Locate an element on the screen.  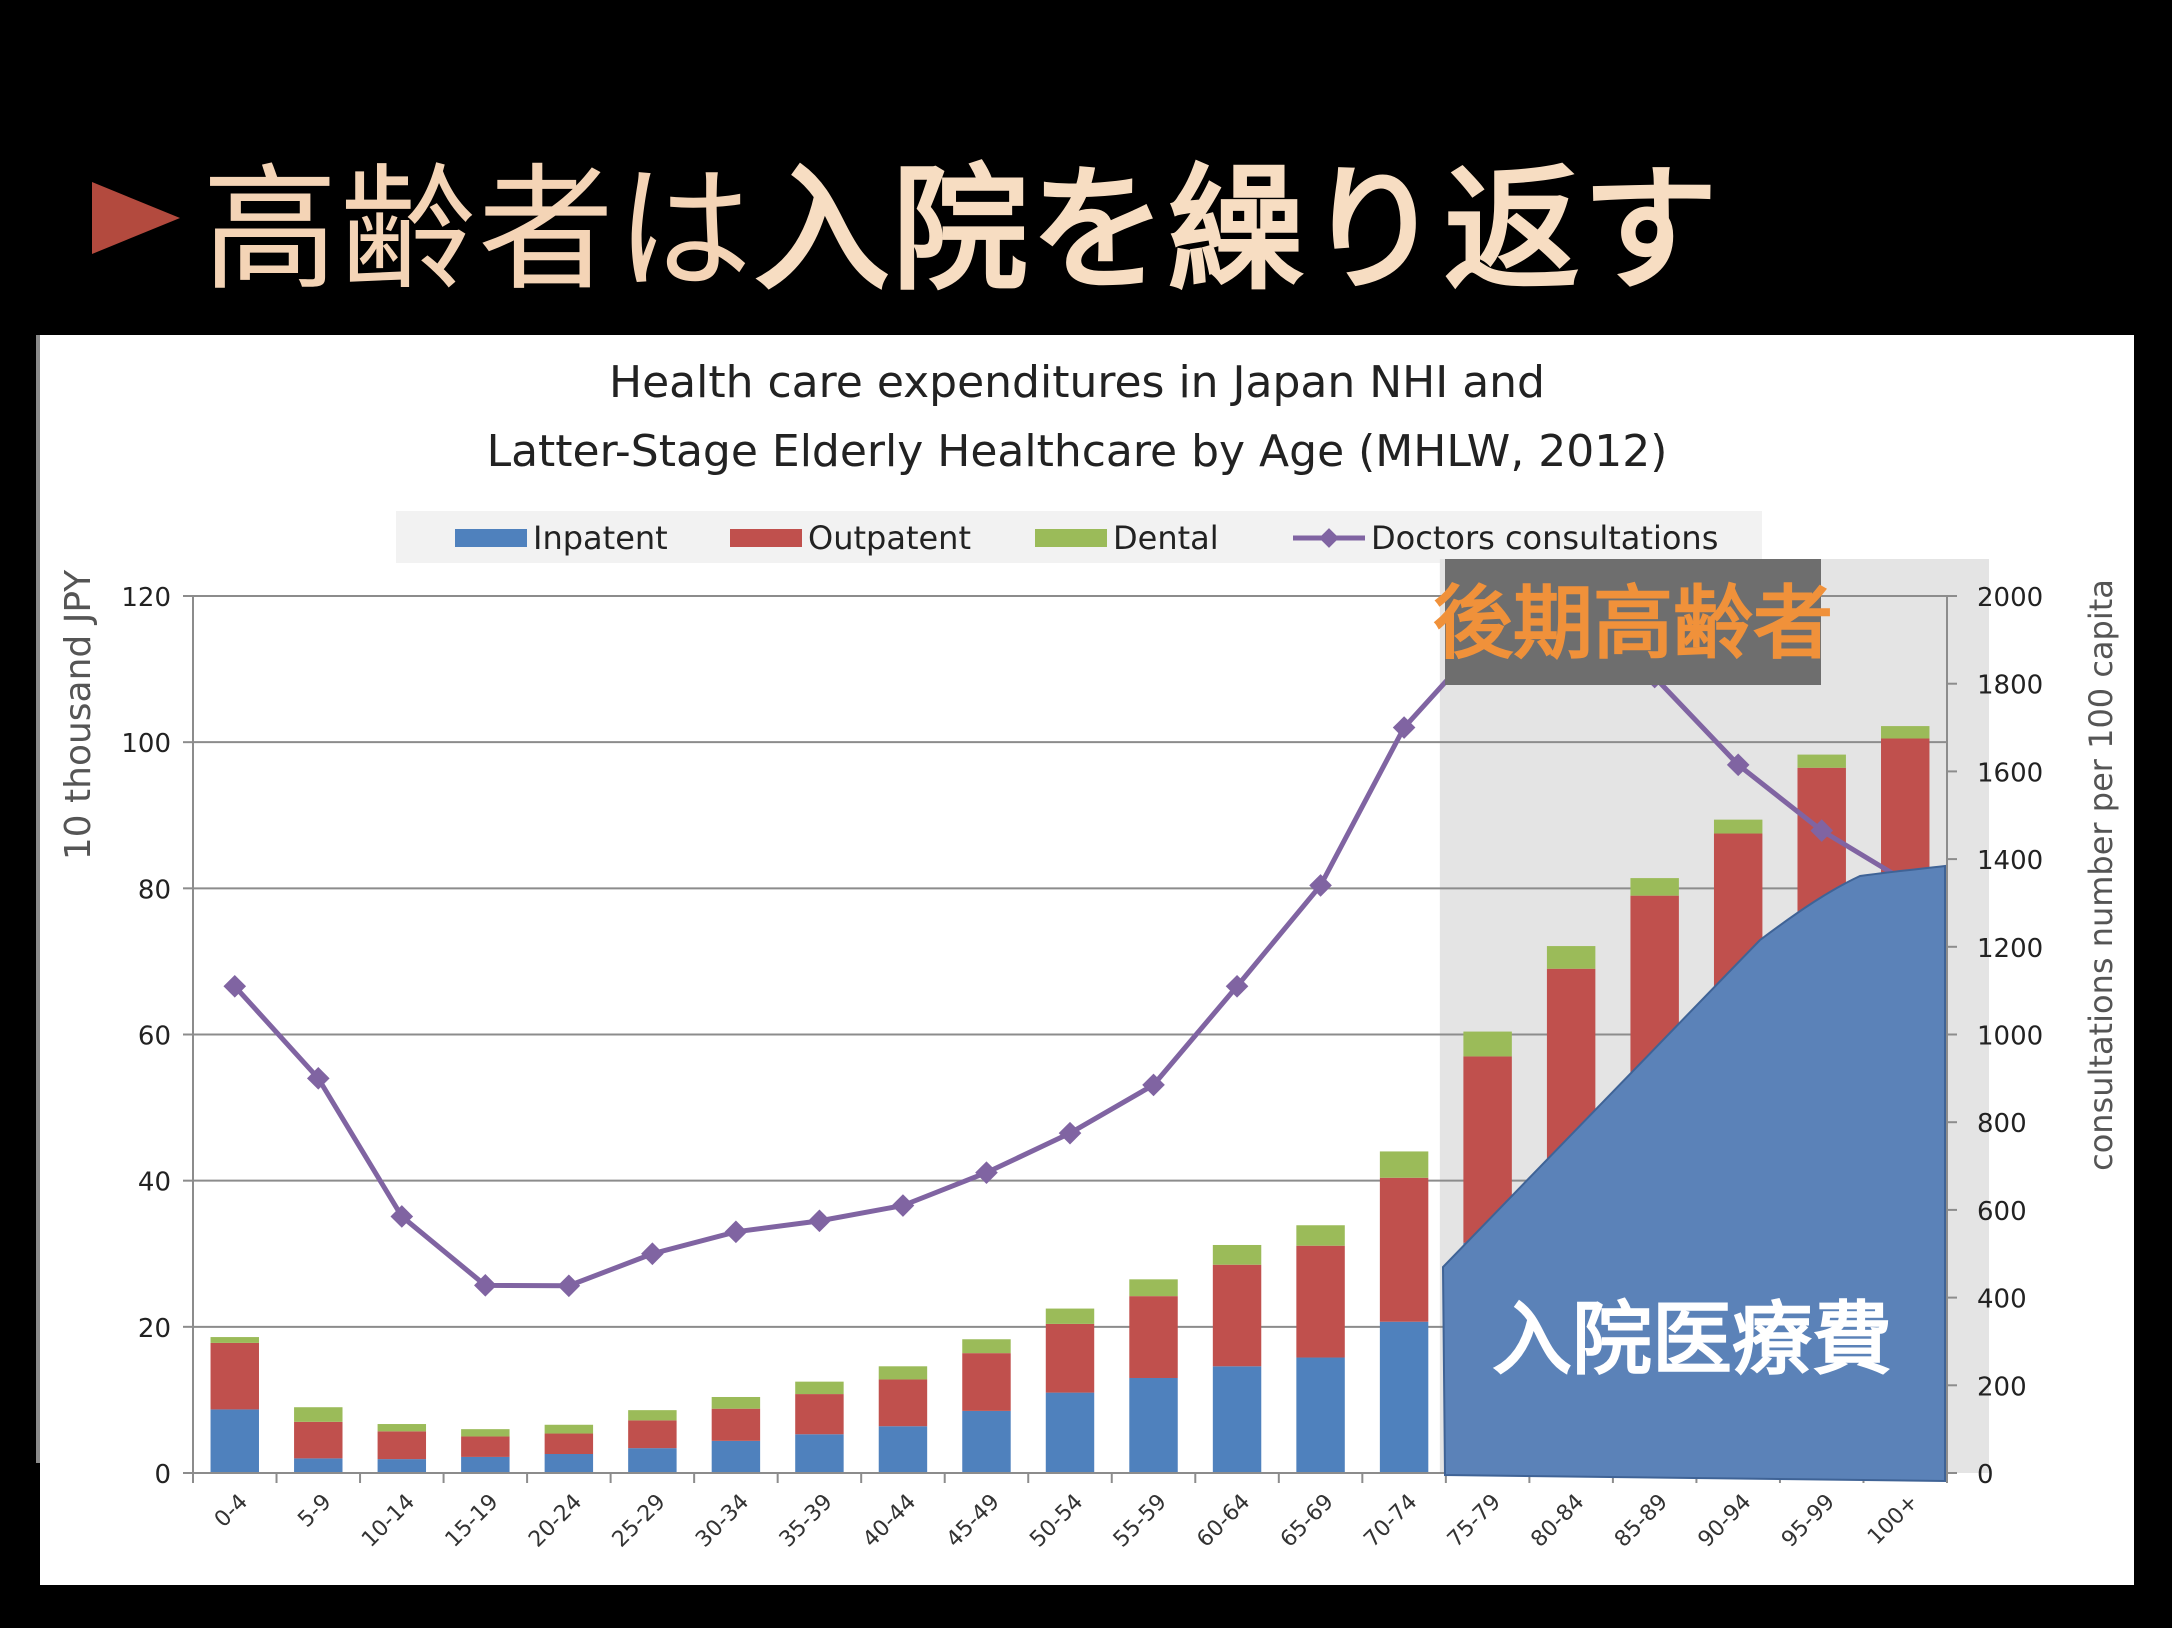
x-tick-label: 35-39 is located at coordinates (806, 1521).